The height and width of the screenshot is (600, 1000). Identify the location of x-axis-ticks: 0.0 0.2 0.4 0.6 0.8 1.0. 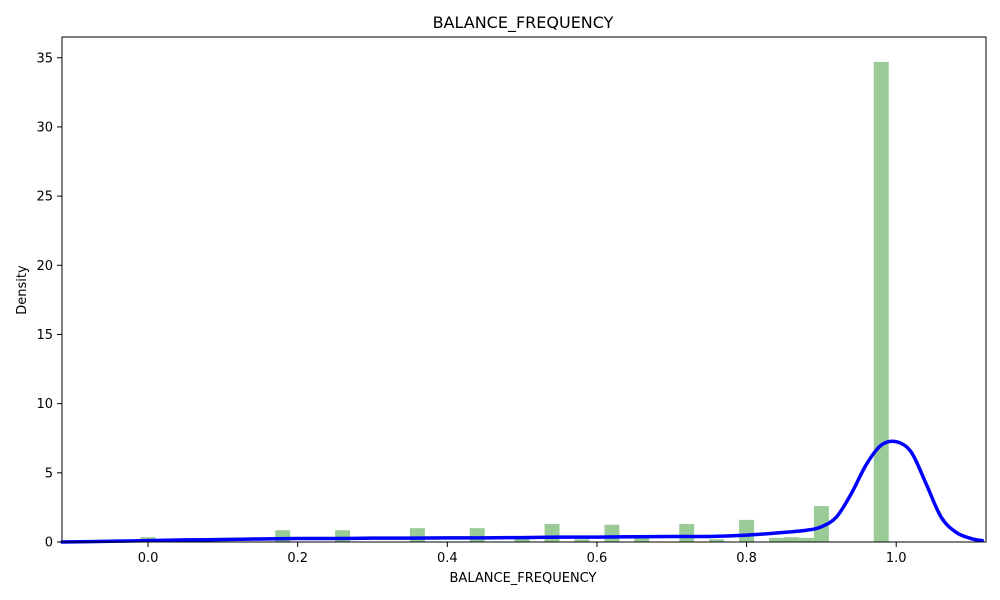
(522, 554).